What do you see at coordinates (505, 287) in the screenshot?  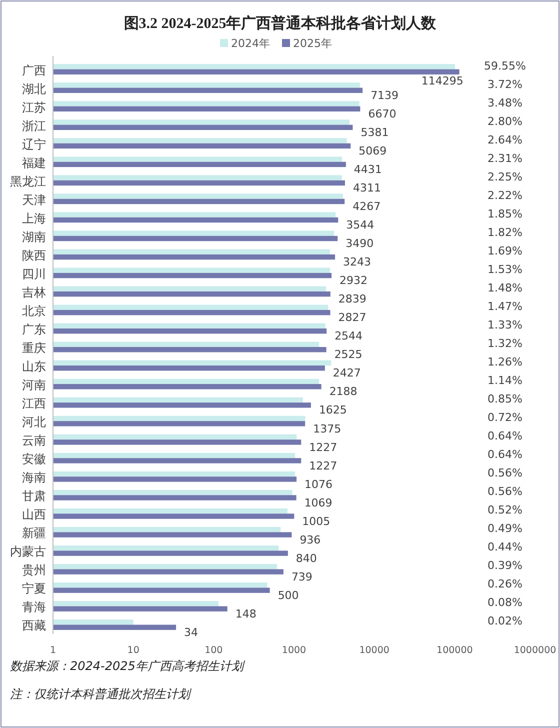 I see `annotation: 1.48%` at bounding box center [505, 287].